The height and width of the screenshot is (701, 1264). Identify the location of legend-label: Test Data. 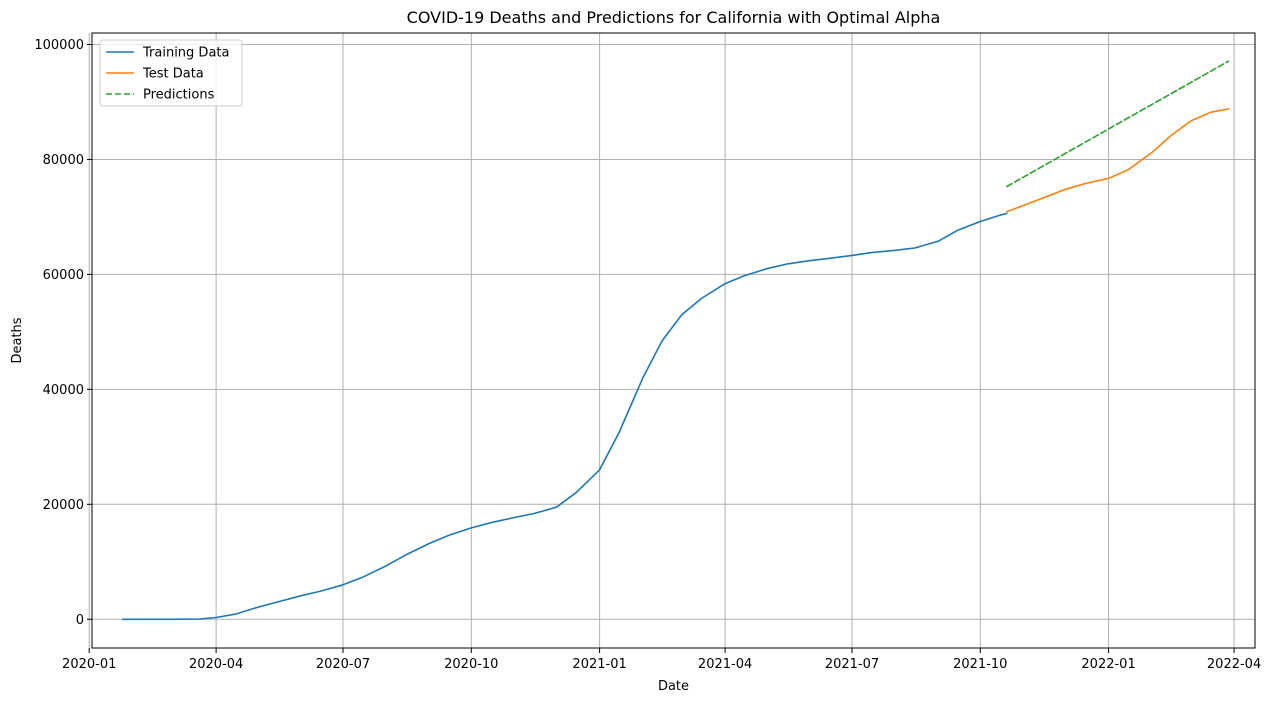
(173, 74).